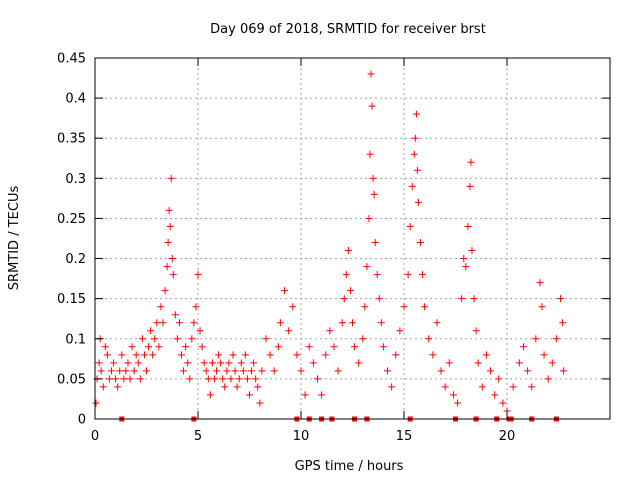 The image size is (640, 480). I want to click on y-tick-label: 0.3, so click(75, 179).